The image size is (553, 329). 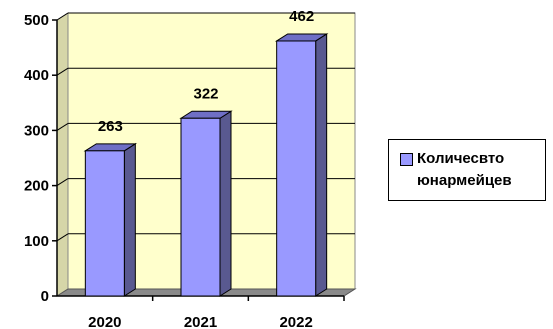 What do you see at coordinates (205, 93) in the screenshot?
I see `data-label: 322` at bounding box center [205, 93].